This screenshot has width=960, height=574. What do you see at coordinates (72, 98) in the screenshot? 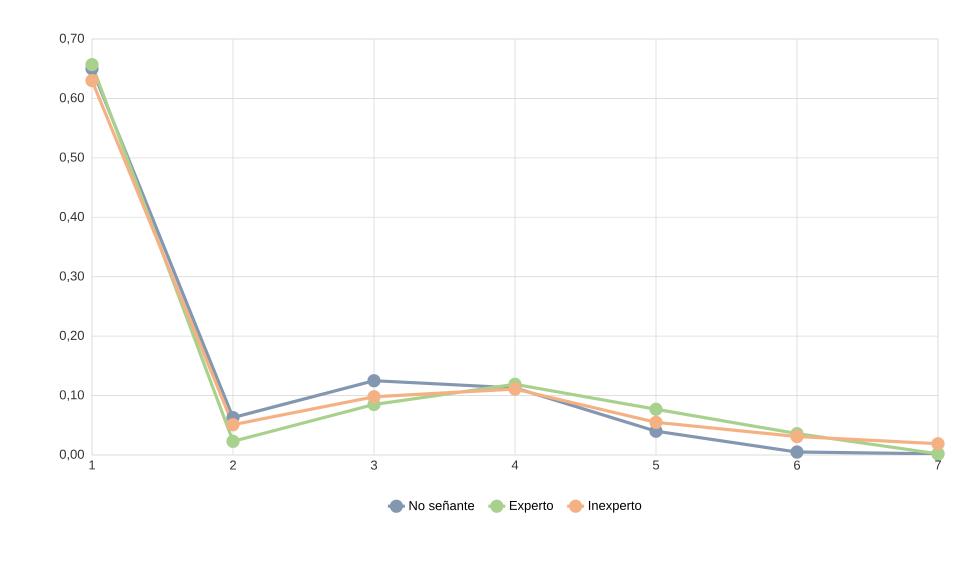
I see `y-tick-label: 0,60` at bounding box center [72, 98].